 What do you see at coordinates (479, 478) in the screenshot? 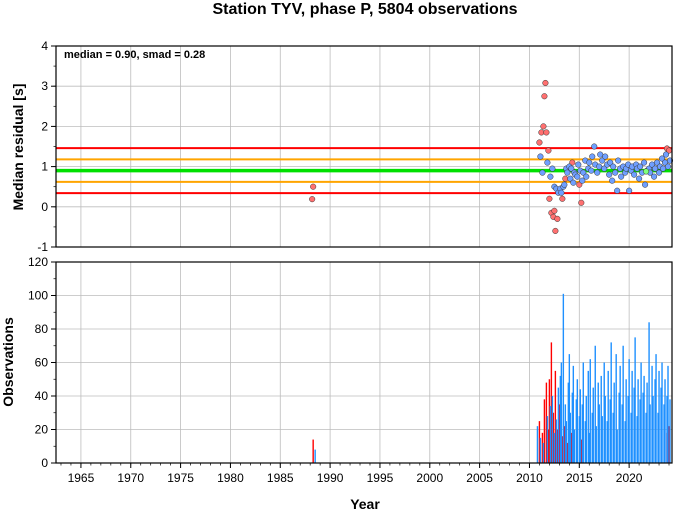
I see `x-tick-label: 2005` at bounding box center [479, 478].